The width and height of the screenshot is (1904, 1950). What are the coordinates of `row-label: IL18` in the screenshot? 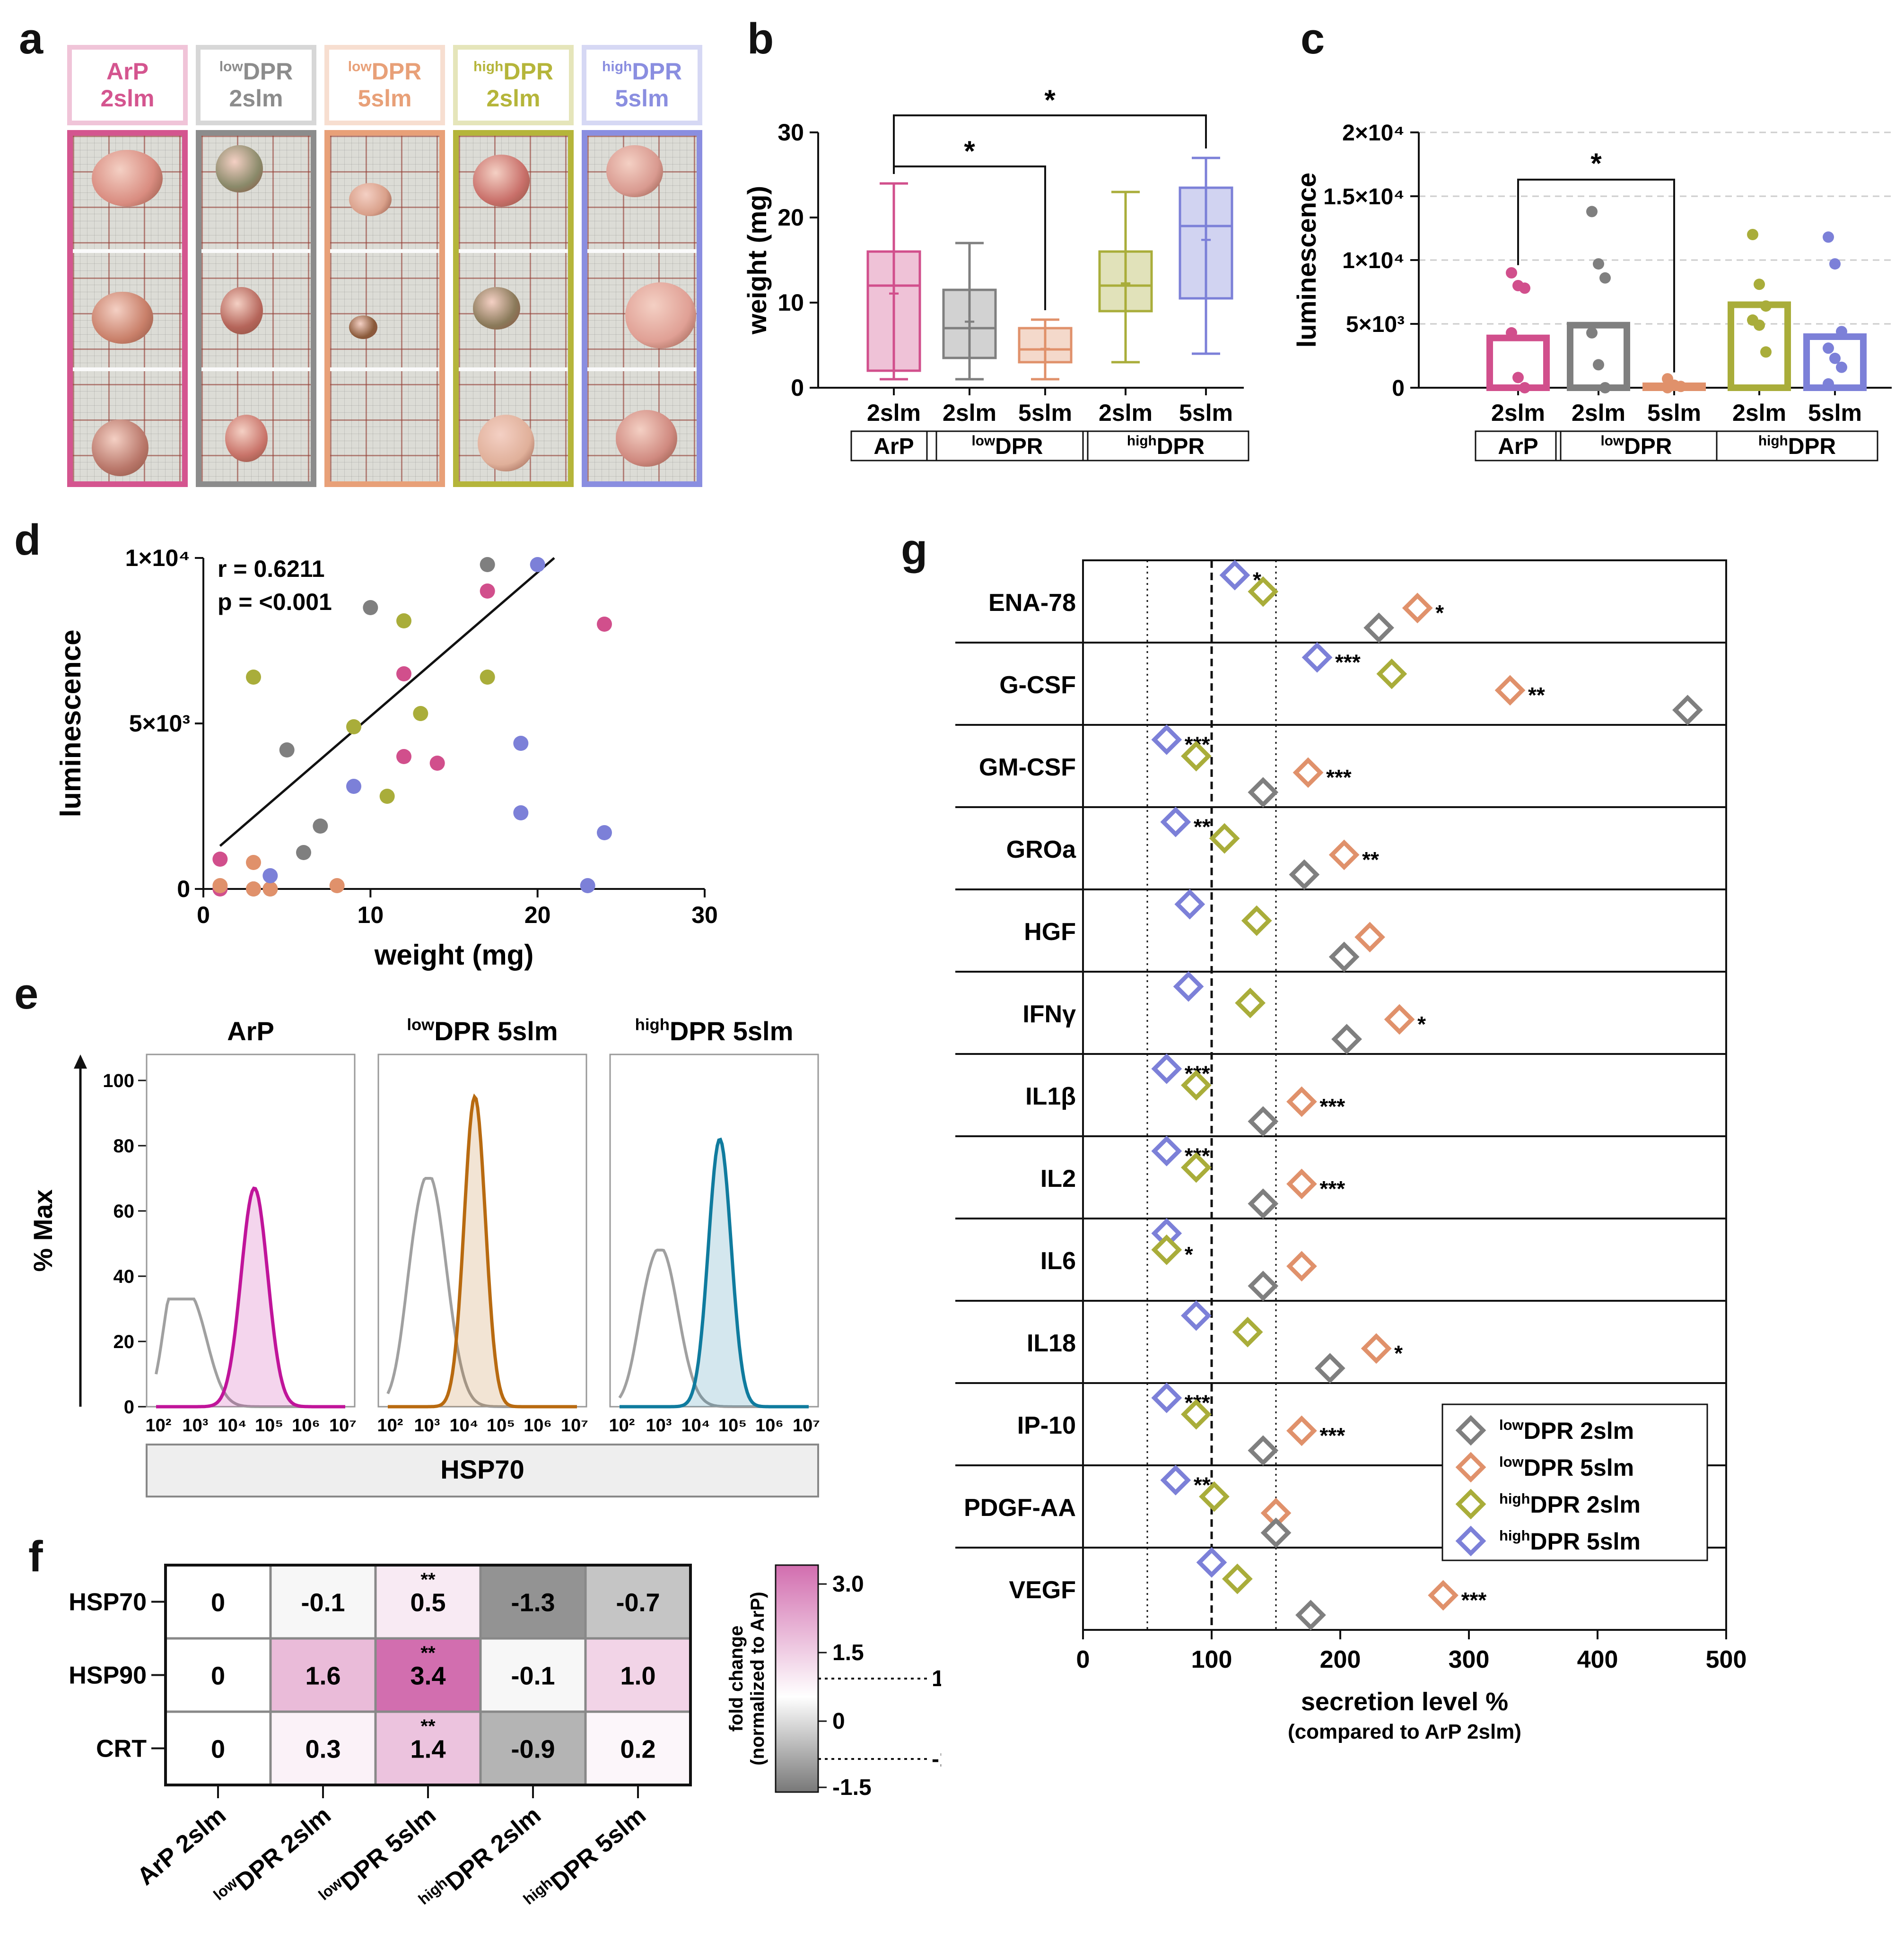 It's located at (1051, 1343).